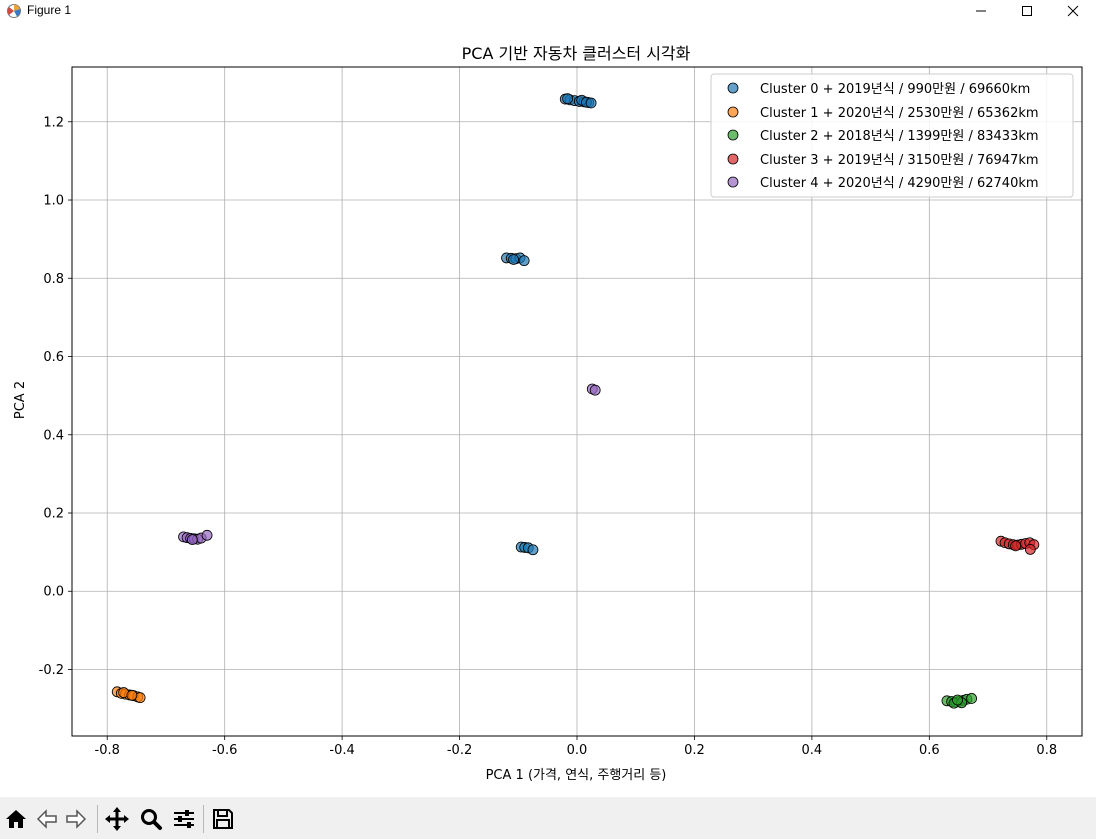  Describe the element at coordinates (341, 750) in the screenshot. I see `x-tick-label: -0.4` at that location.